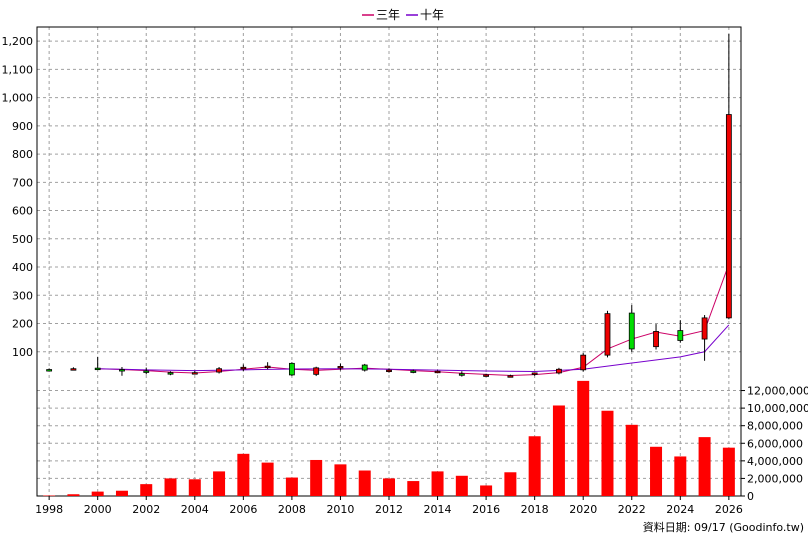  Describe the element at coordinates (729, 509) in the screenshot. I see `x-tick-label: 2026` at that location.